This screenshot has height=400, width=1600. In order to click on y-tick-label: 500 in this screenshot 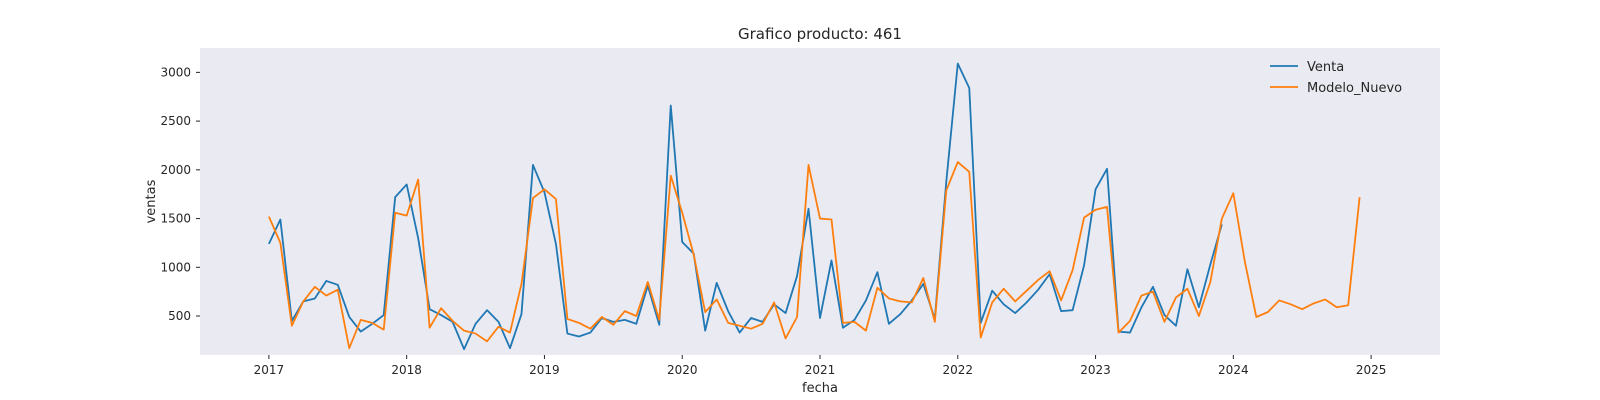, I will do `click(179, 316)`.